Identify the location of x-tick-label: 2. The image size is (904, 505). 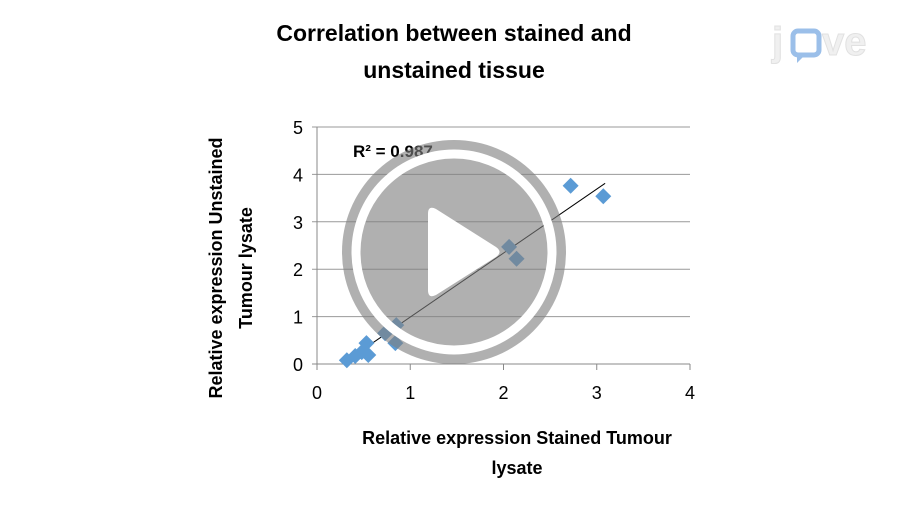
(503, 393).